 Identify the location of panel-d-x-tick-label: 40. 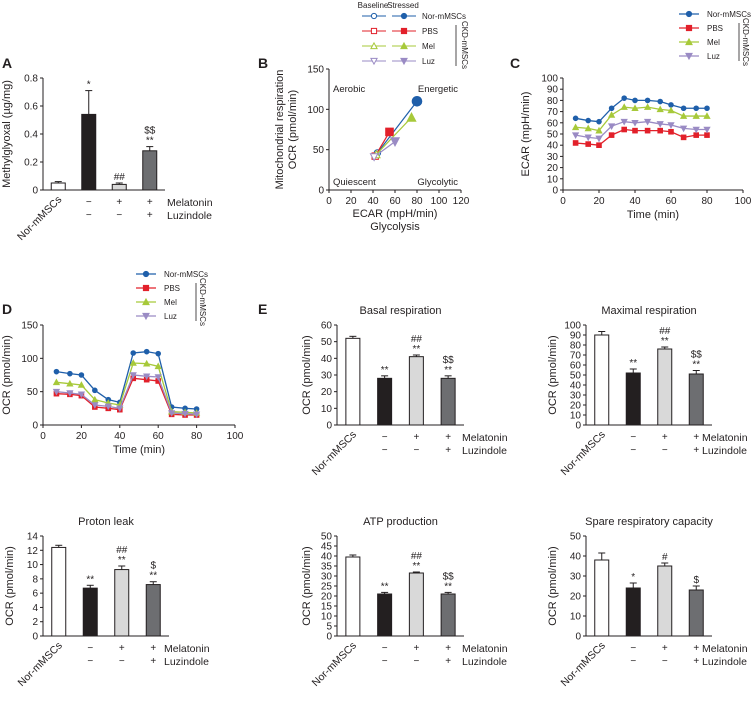
(120, 436).